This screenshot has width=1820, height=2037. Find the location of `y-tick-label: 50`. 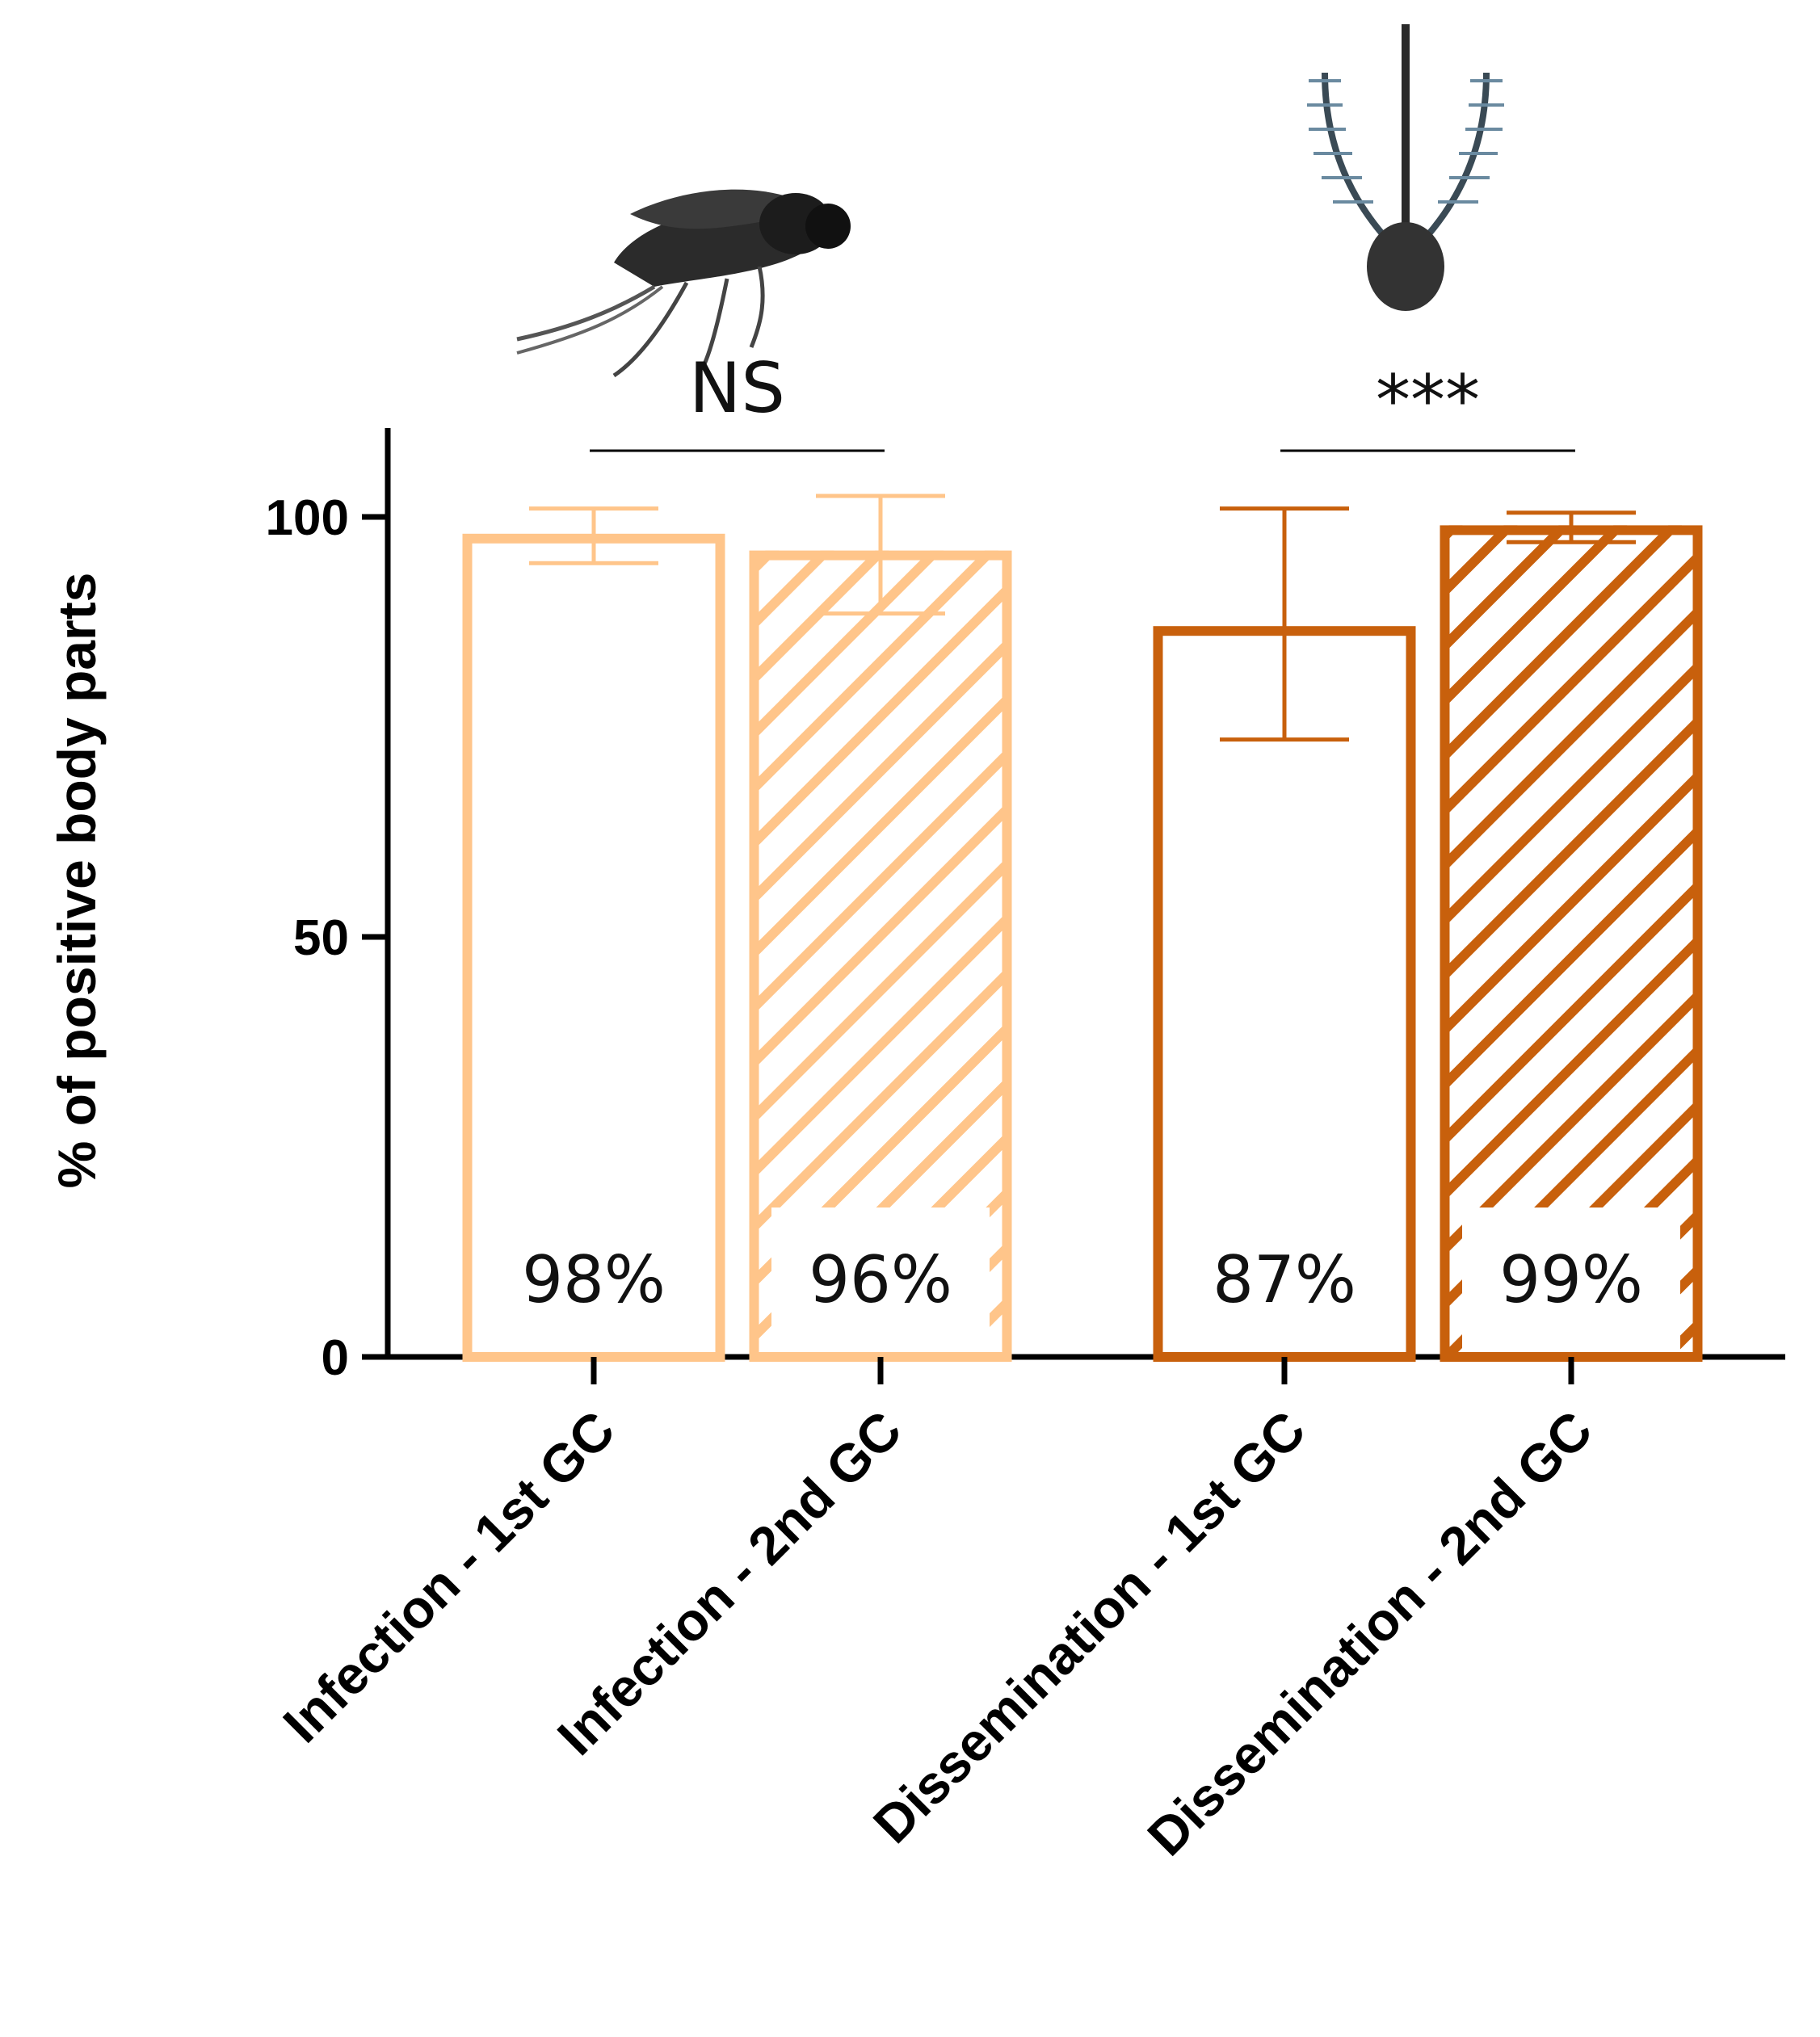

y-tick-label: 50 is located at coordinates (321, 938).